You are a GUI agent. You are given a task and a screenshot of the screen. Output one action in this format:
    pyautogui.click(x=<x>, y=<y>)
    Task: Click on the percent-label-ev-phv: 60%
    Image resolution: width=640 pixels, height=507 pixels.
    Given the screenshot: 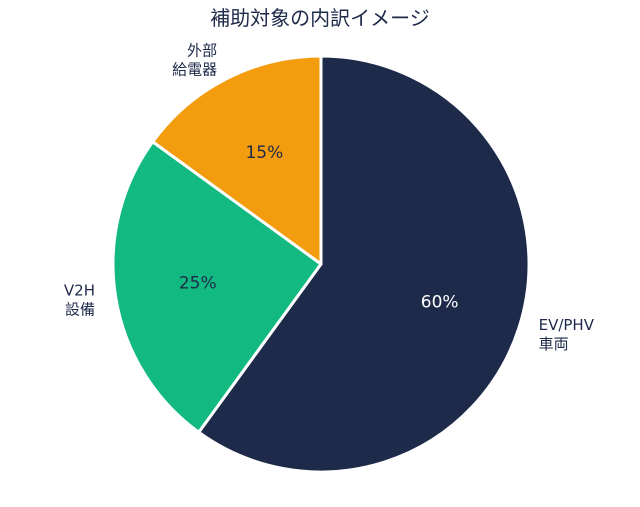 What is the action you would take?
    pyautogui.click(x=440, y=303)
    